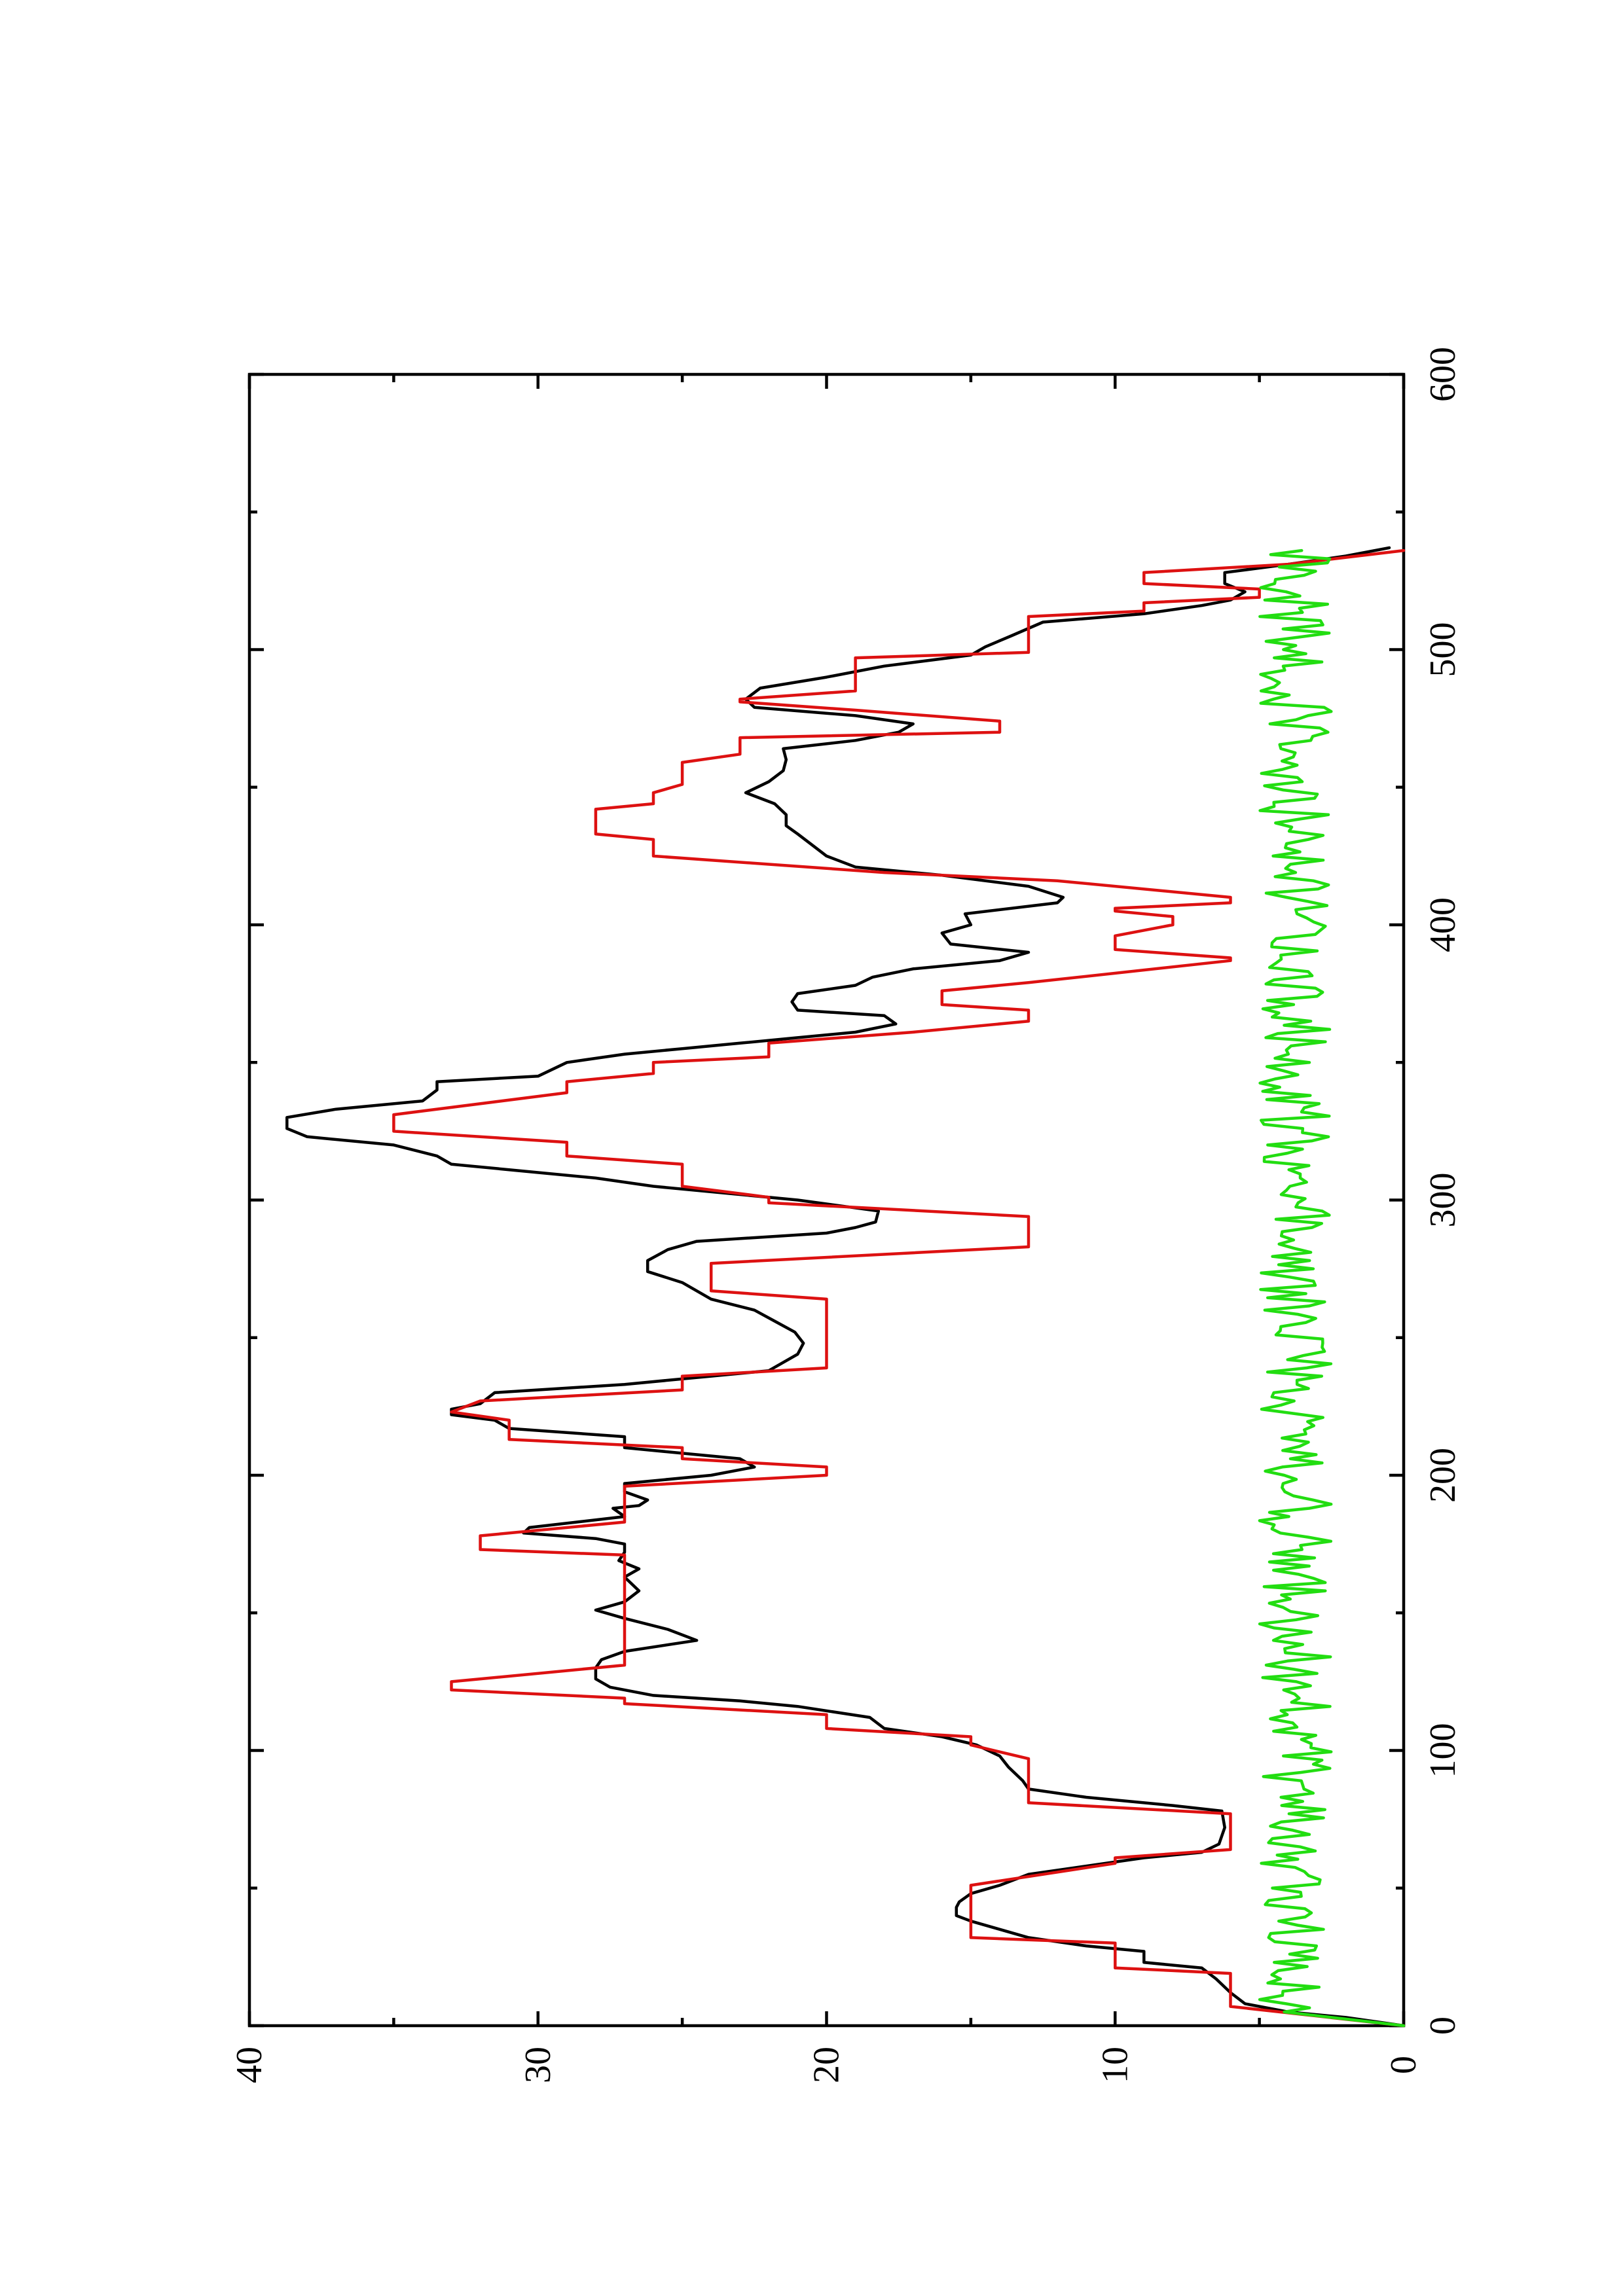  What do you see at coordinates (1443, 649) in the screenshot?
I see `x-tick-label: 500` at bounding box center [1443, 649].